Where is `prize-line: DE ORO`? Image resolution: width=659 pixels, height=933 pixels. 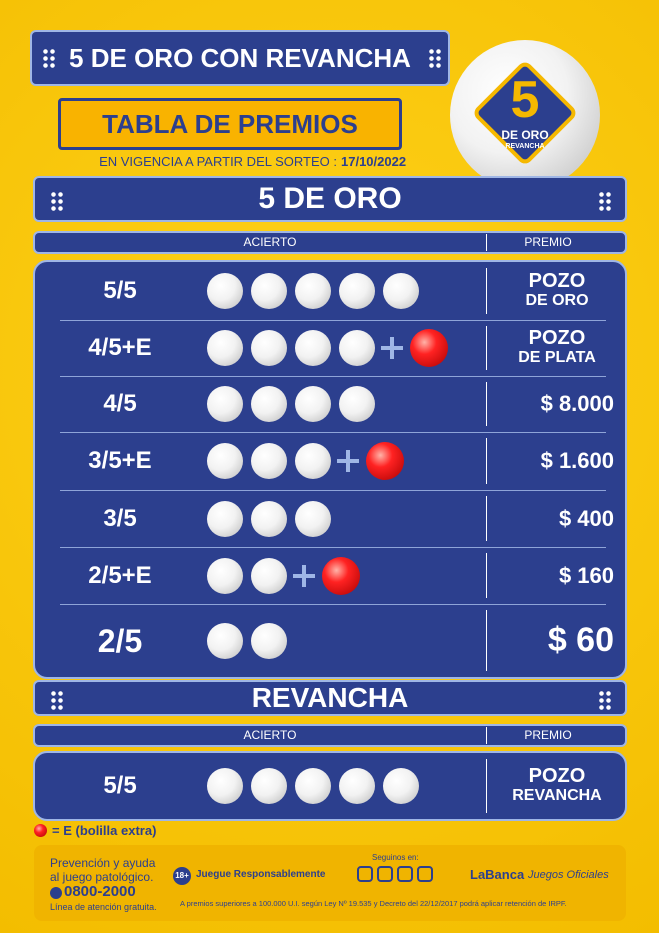 prize-line: DE ORO is located at coordinates (557, 300).